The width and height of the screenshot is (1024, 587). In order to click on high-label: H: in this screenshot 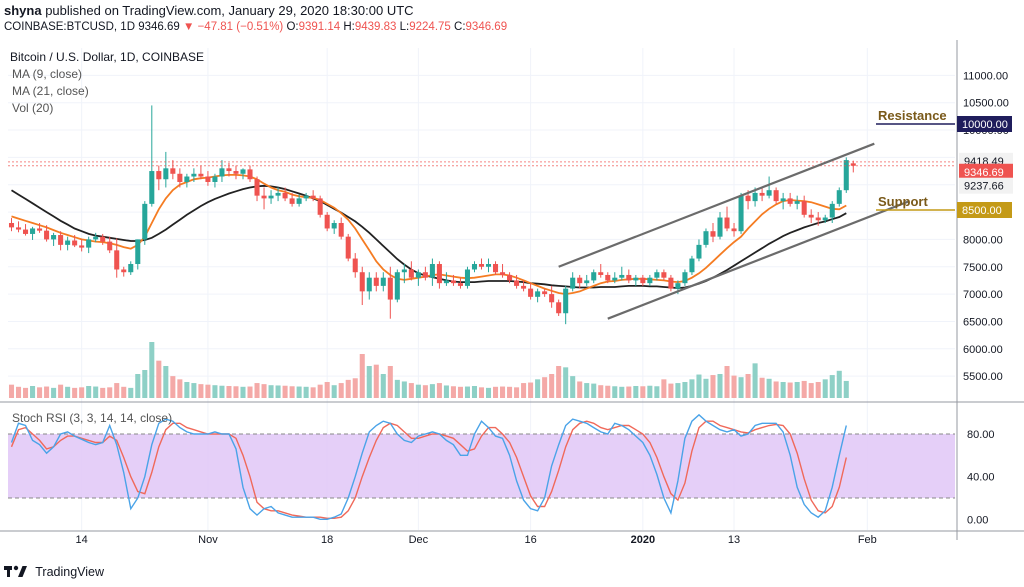, I will do `click(349, 27)`.